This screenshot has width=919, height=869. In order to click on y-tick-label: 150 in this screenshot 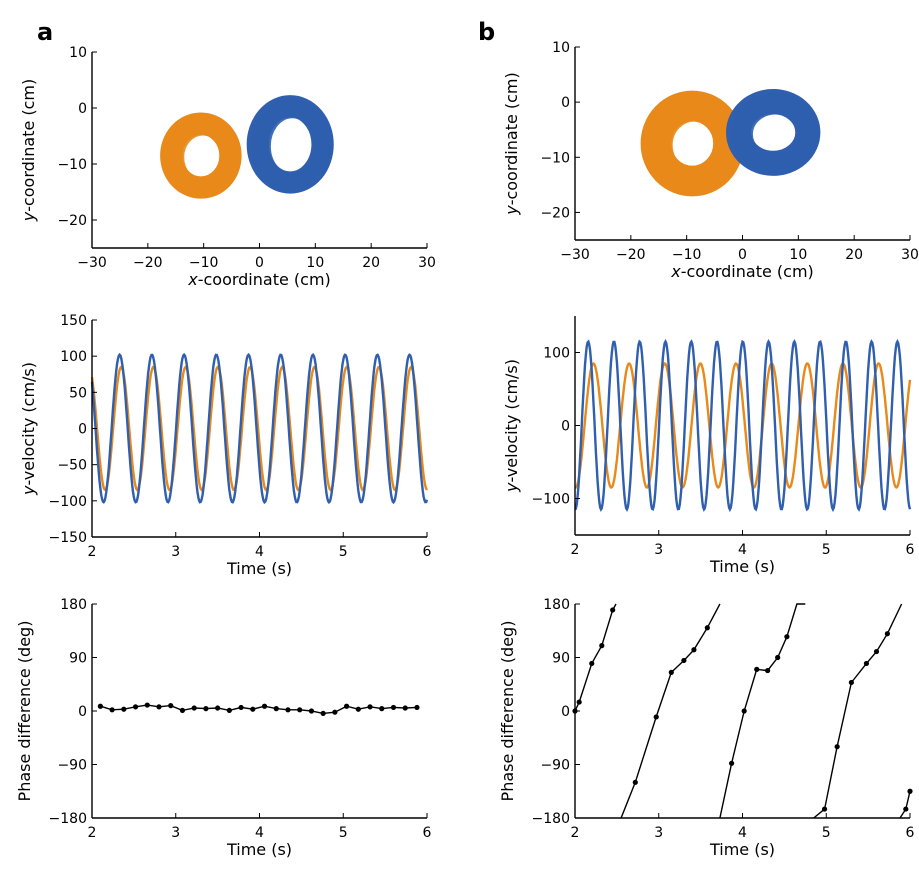, I will do `click(73, 321)`.